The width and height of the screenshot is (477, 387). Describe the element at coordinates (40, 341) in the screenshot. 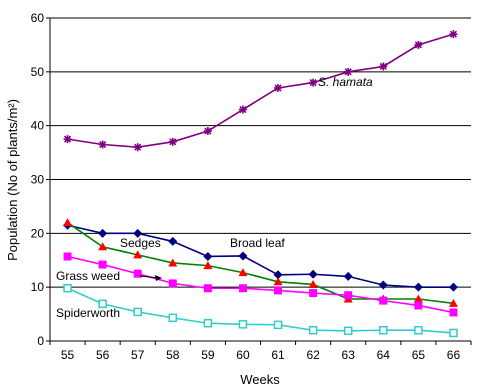

I see `y-tick-label: 0` at that location.